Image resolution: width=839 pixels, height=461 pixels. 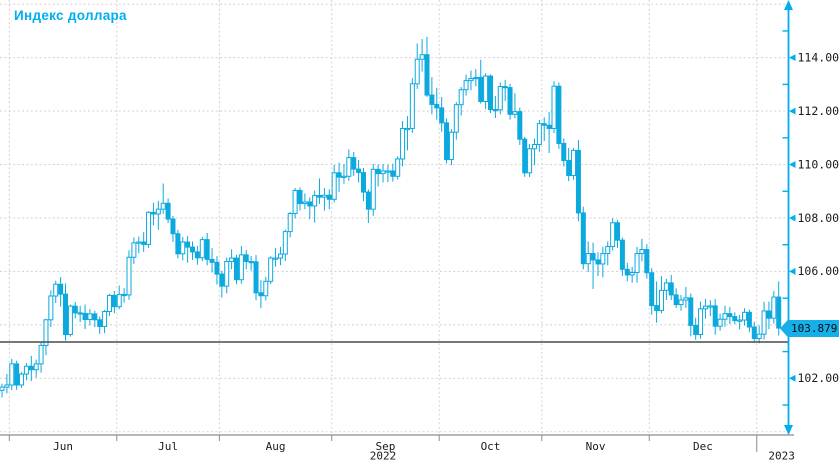 I want to click on axis-arrow-down-icon, so click(x=788, y=430).